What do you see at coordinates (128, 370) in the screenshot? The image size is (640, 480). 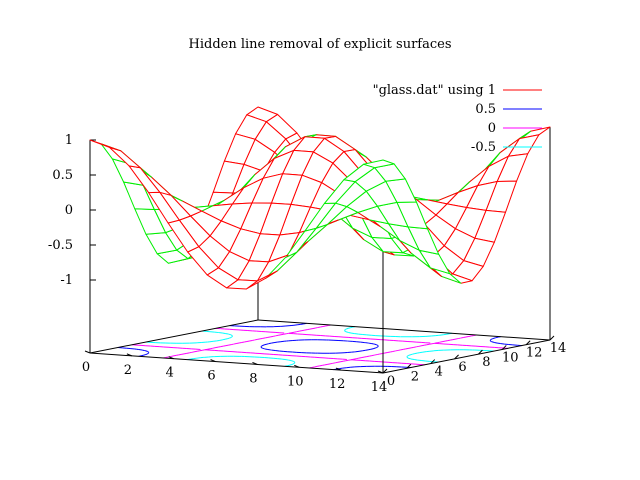 I see `x-tick-label: 2` at bounding box center [128, 370].